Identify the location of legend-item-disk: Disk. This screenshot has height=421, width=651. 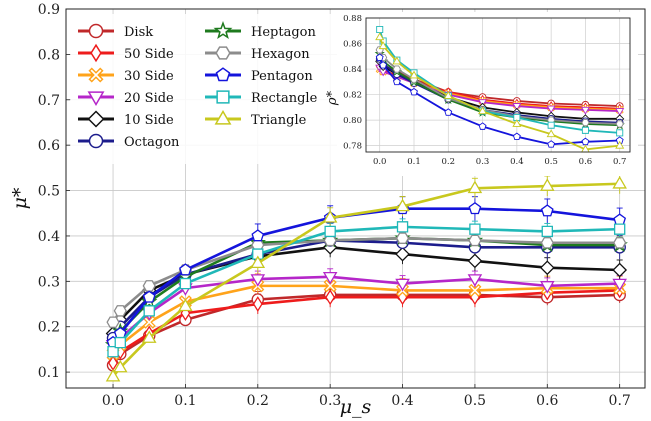
(115, 31).